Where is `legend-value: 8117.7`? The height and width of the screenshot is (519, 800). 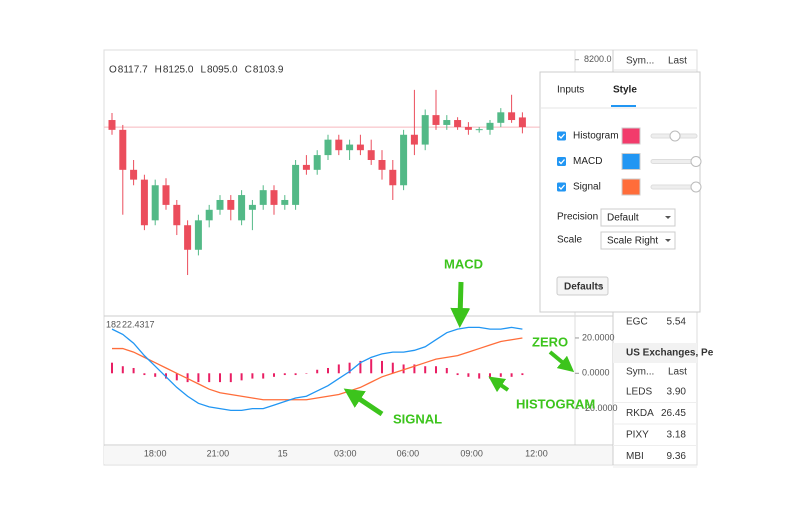 legend-value: 8117.7 is located at coordinates (133, 70).